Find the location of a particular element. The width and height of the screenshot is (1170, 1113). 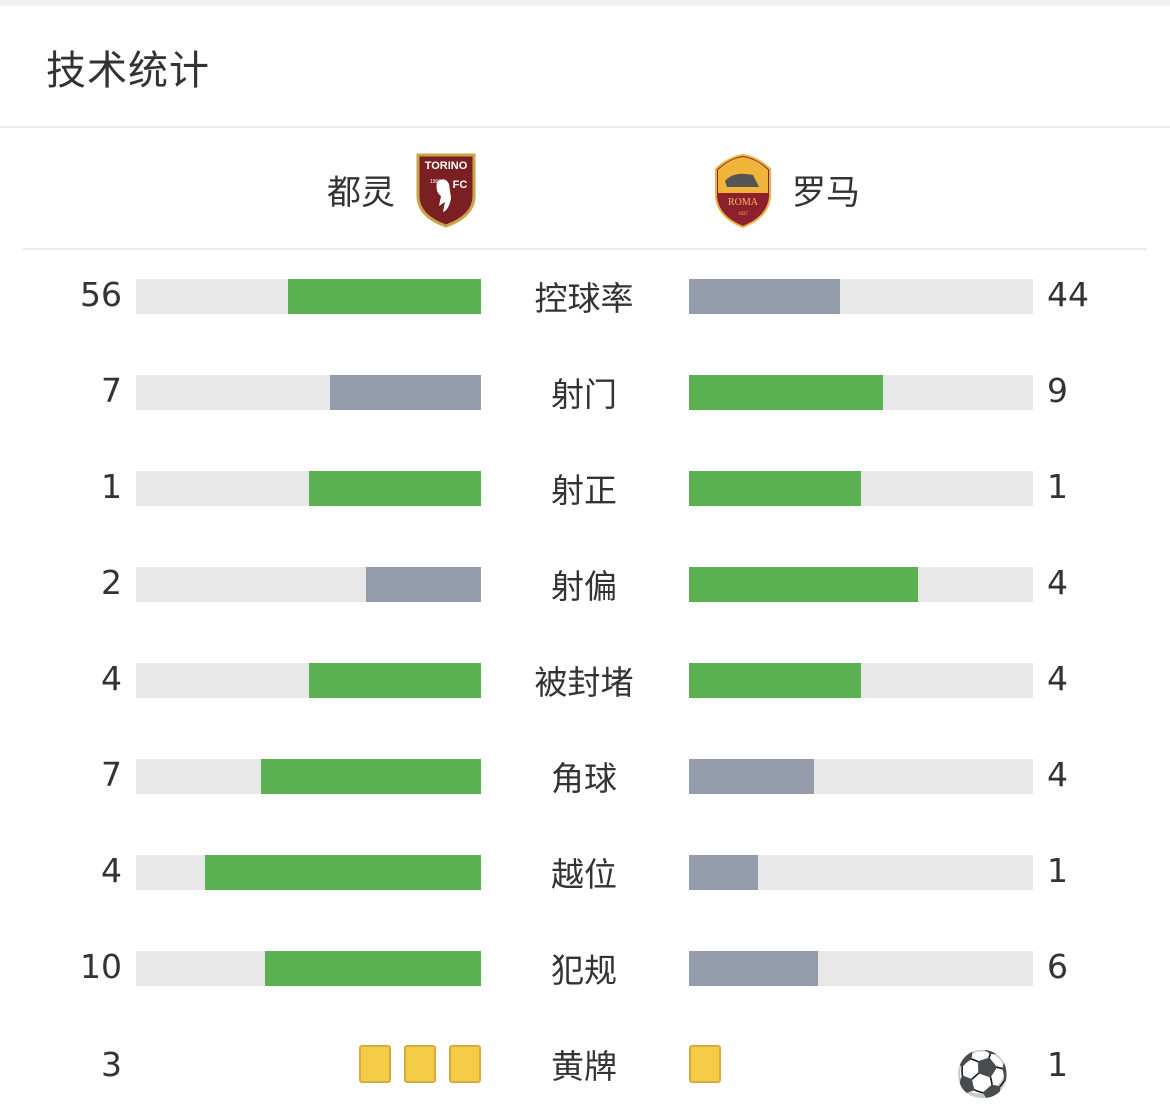

away-team-name: 罗马 is located at coordinates (826, 193).